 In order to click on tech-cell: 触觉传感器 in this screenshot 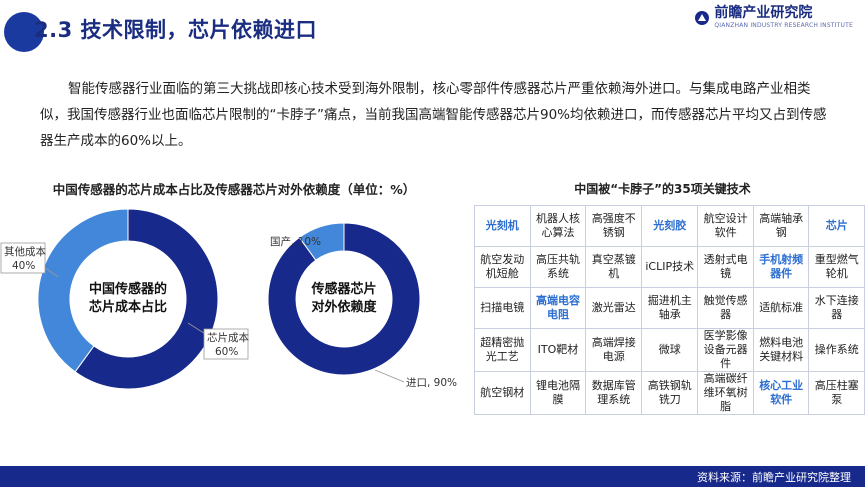, I will do `click(725, 308)`.